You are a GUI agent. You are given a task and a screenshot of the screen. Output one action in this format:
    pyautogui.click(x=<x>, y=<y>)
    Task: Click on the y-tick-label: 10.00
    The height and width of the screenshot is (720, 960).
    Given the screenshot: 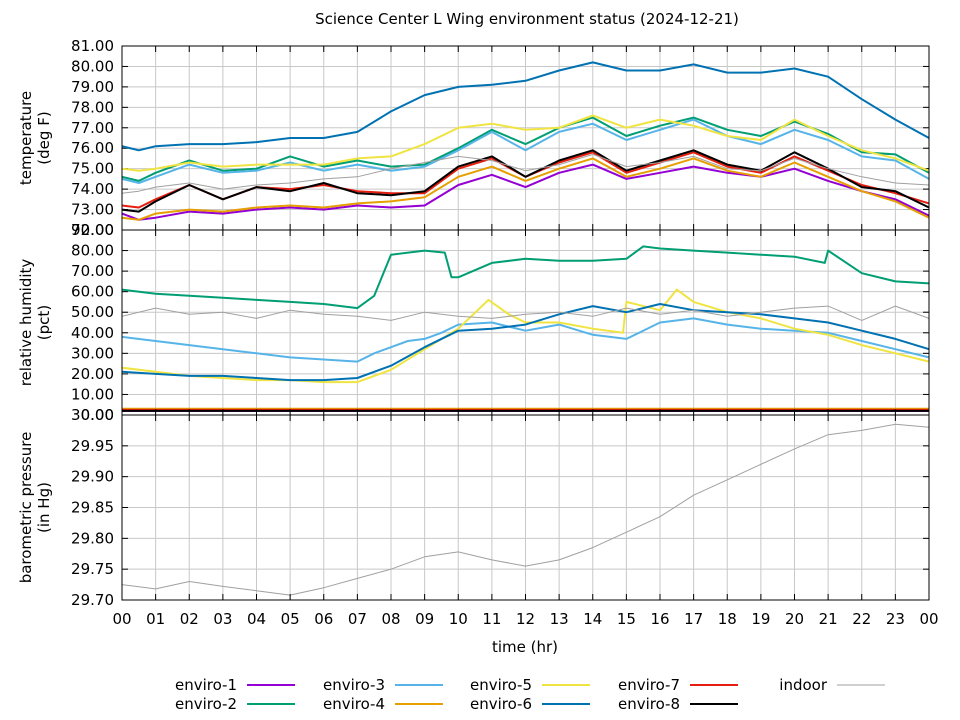 What is the action you would take?
    pyautogui.click(x=92, y=394)
    